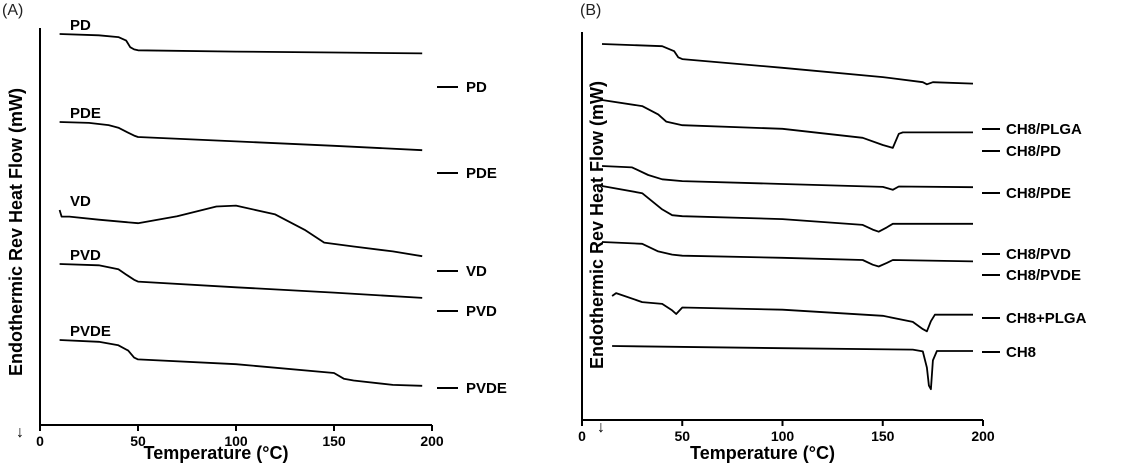 The height and width of the screenshot is (463, 1123). What do you see at coordinates (80, 25) in the screenshot?
I see `curve-label-left-pd: PD` at bounding box center [80, 25].